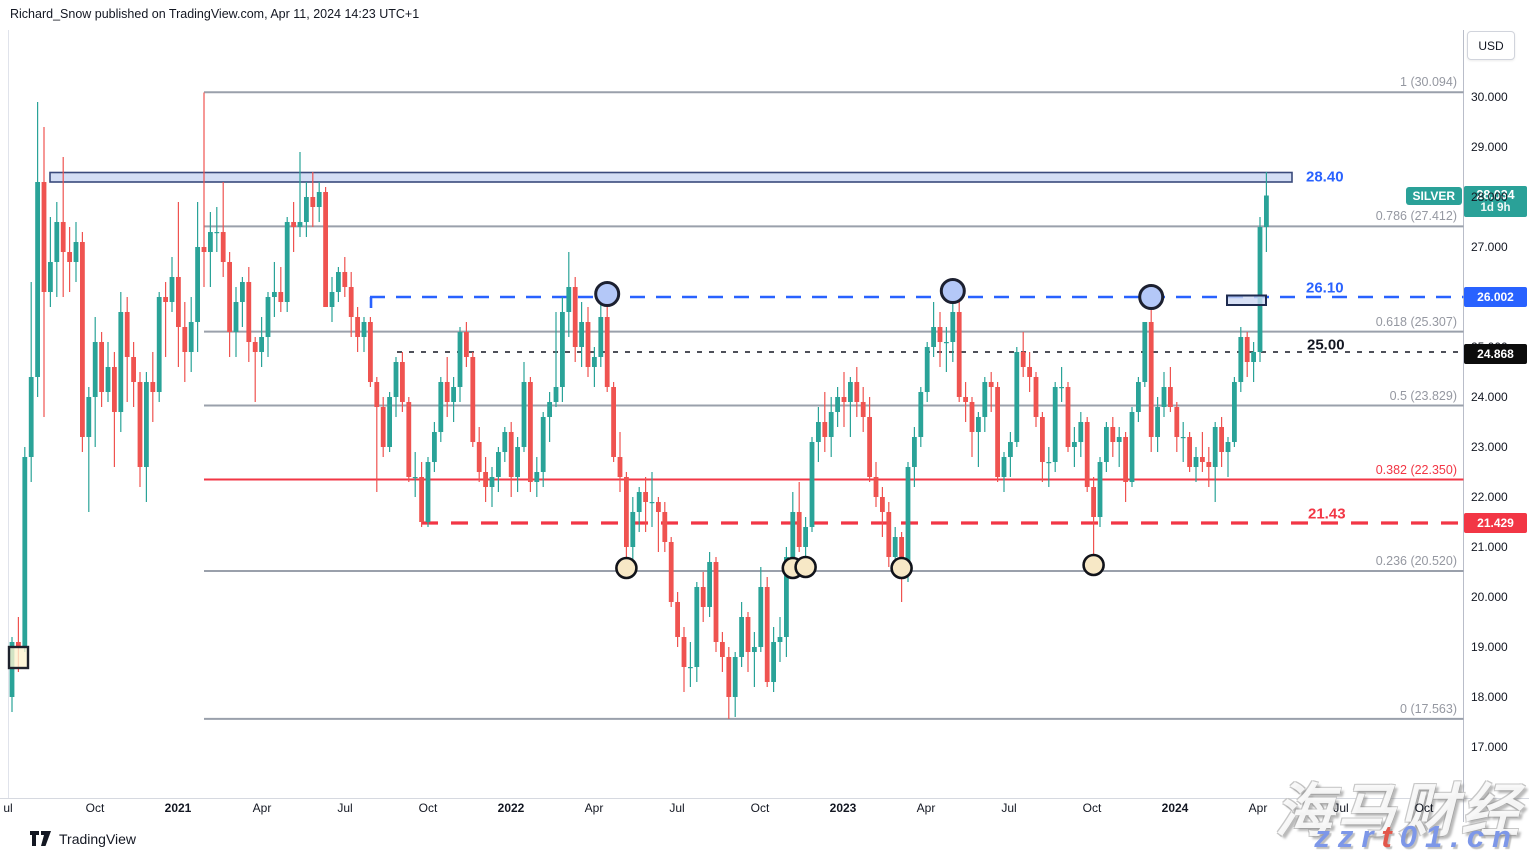  Describe the element at coordinates (18, 657) in the screenshot. I see `origin-marker-box` at that location.